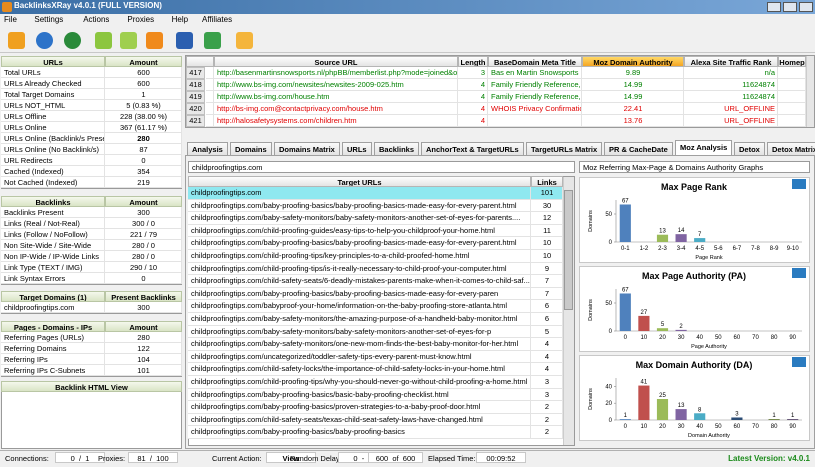  I want to click on tab: PR & CacheDate, so click(638, 148).